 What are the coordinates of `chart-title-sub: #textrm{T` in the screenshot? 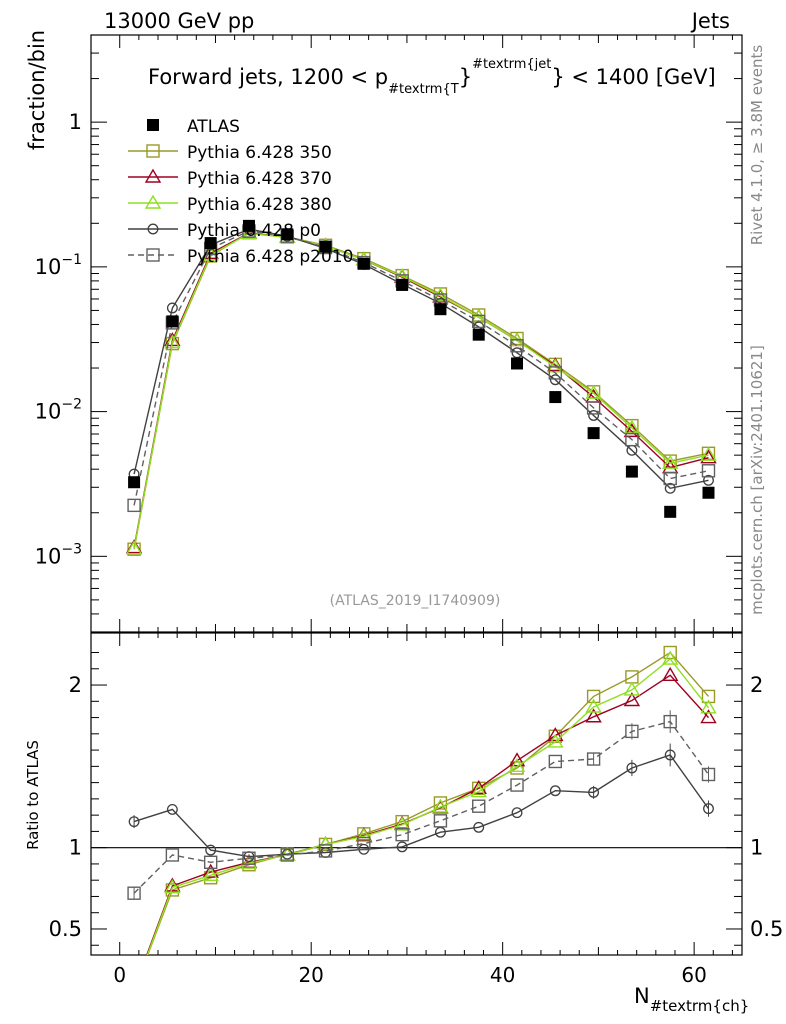 It's located at (423, 89).